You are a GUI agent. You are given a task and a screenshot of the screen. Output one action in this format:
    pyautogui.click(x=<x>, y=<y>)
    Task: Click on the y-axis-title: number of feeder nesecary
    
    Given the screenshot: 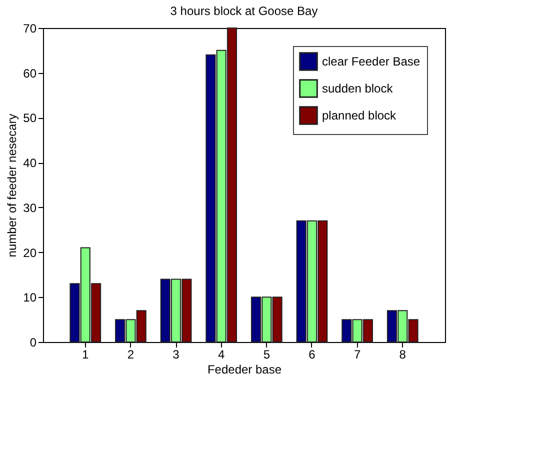 What is the action you would take?
    pyautogui.click(x=12, y=186)
    